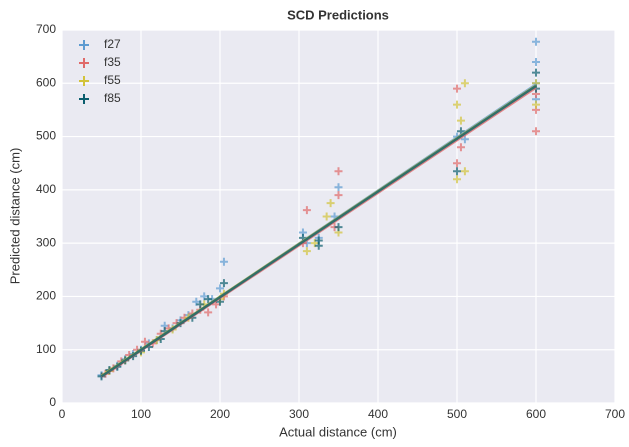 This screenshot has width=629, height=447. I want to click on legend-label: f35, so click(112, 62).